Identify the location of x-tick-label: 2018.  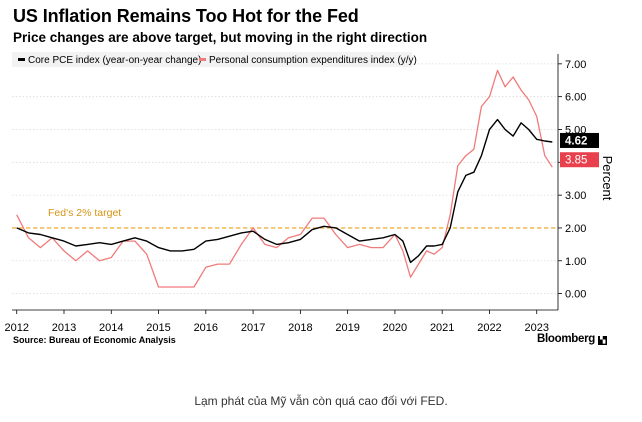
(300, 328).